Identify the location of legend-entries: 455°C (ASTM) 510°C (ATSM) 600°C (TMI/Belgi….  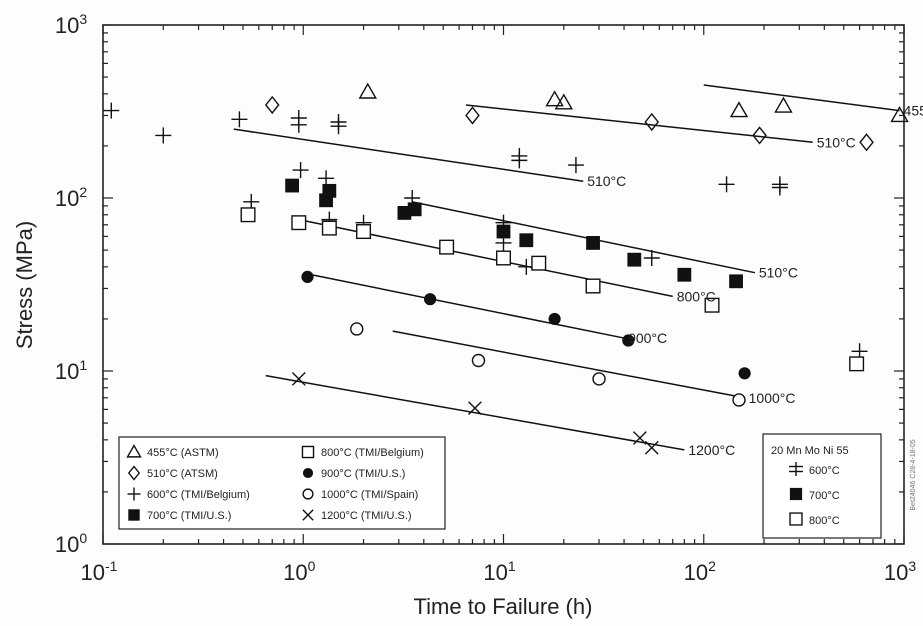
(275, 483).